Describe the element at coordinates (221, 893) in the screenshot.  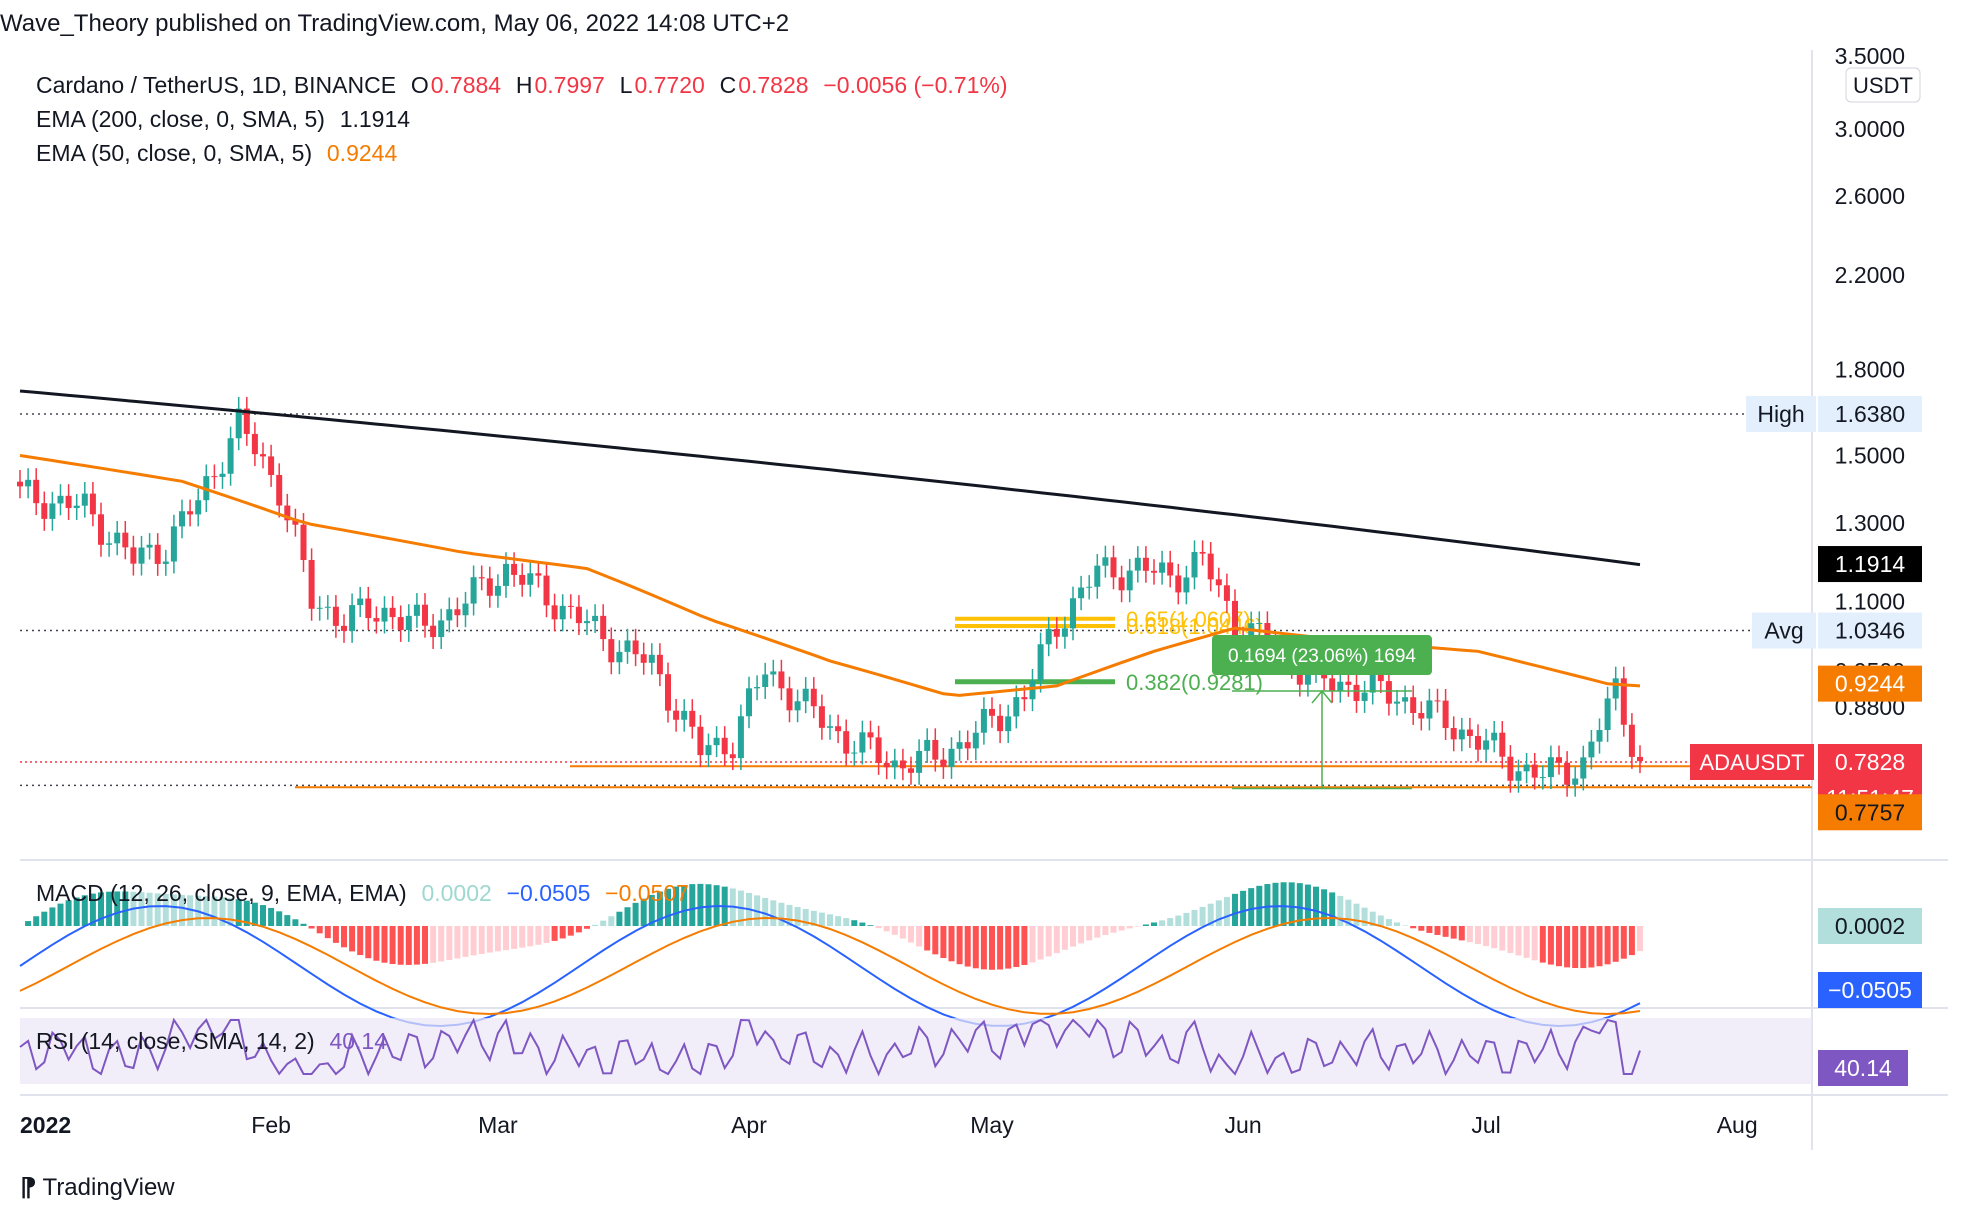
I see `macd-label: MACD (12, 26, close, 9, EMA, EMA)` at that location.